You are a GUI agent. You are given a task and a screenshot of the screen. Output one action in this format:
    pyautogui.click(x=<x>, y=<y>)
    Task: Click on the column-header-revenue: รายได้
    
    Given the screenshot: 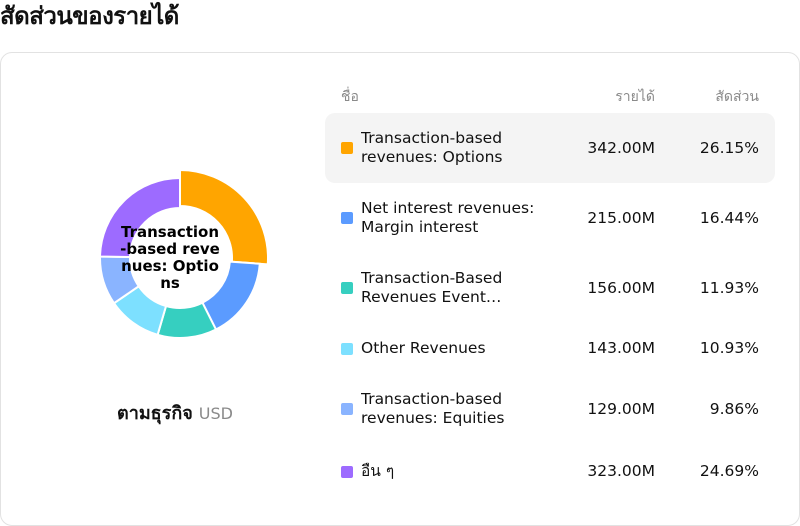 What is the action you would take?
    pyautogui.click(x=635, y=97)
    